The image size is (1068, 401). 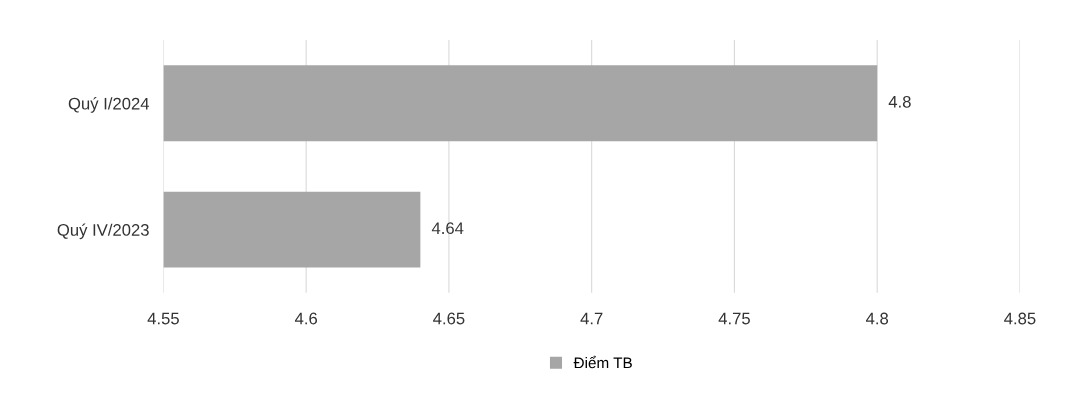 What do you see at coordinates (109, 105) in the screenshot?
I see `y-tick-label: Quý I/2024` at bounding box center [109, 105].